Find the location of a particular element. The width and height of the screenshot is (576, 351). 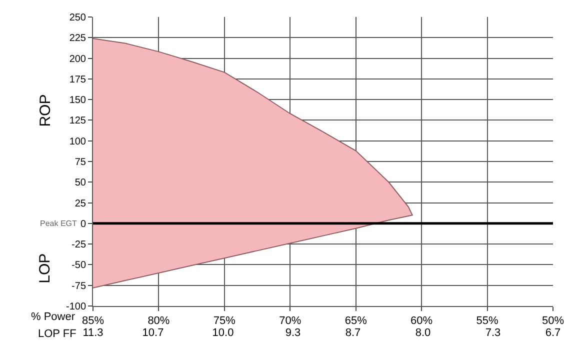

text: ROP is located at coordinates (45, 110).